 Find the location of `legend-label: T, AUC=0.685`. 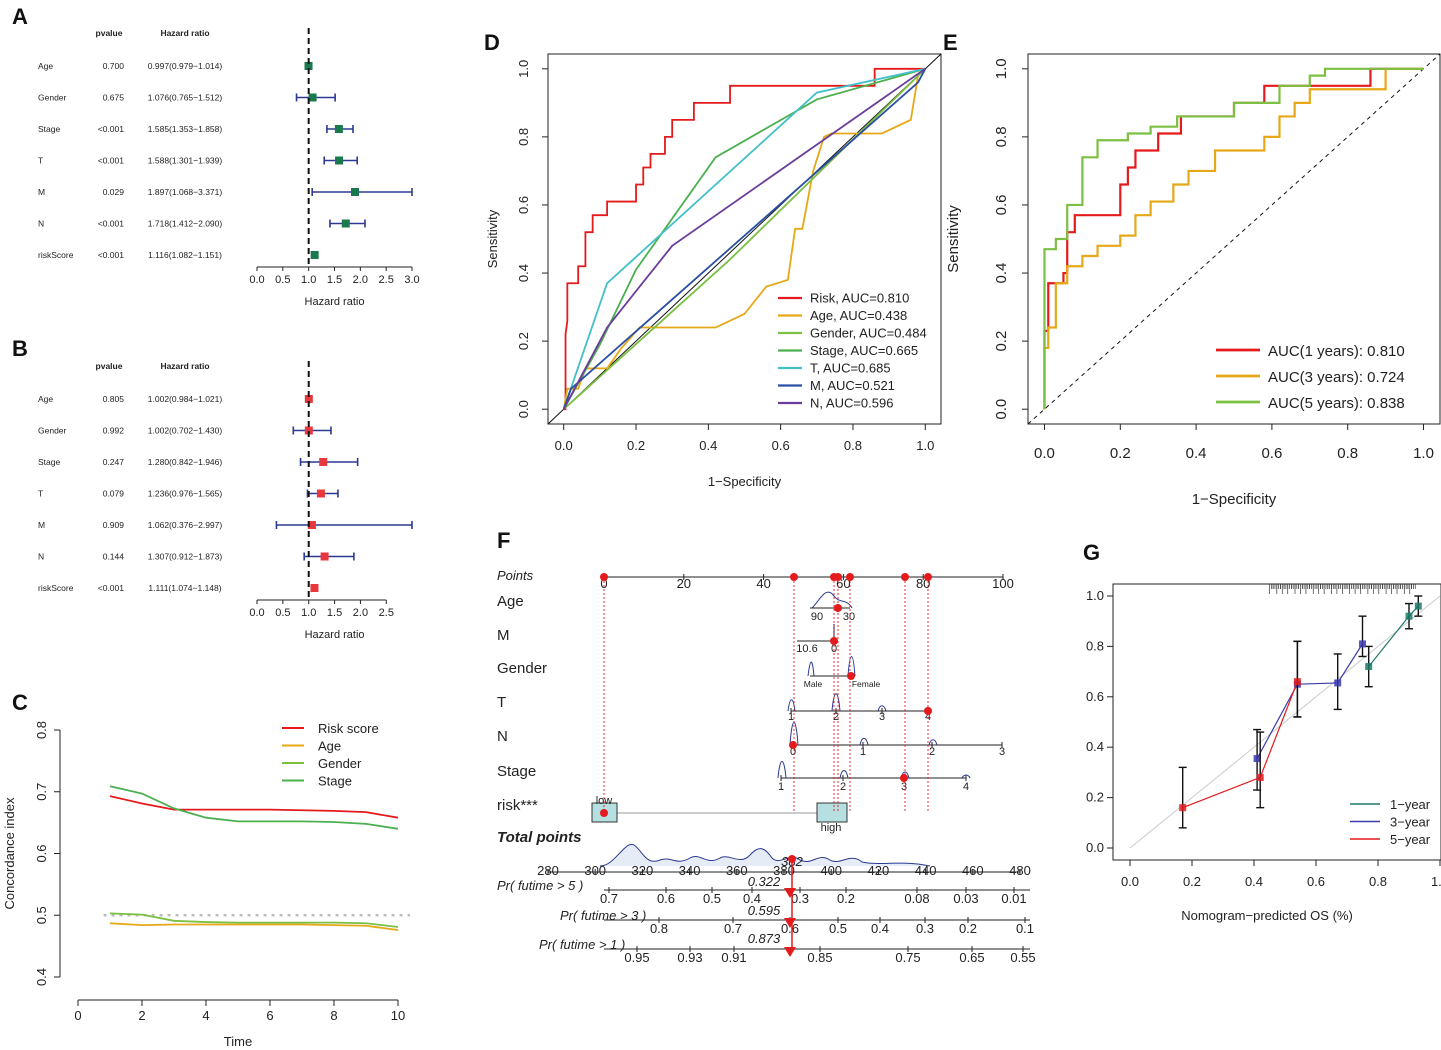

legend-label: T, AUC=0.685 is located at coordinates (850, 368).